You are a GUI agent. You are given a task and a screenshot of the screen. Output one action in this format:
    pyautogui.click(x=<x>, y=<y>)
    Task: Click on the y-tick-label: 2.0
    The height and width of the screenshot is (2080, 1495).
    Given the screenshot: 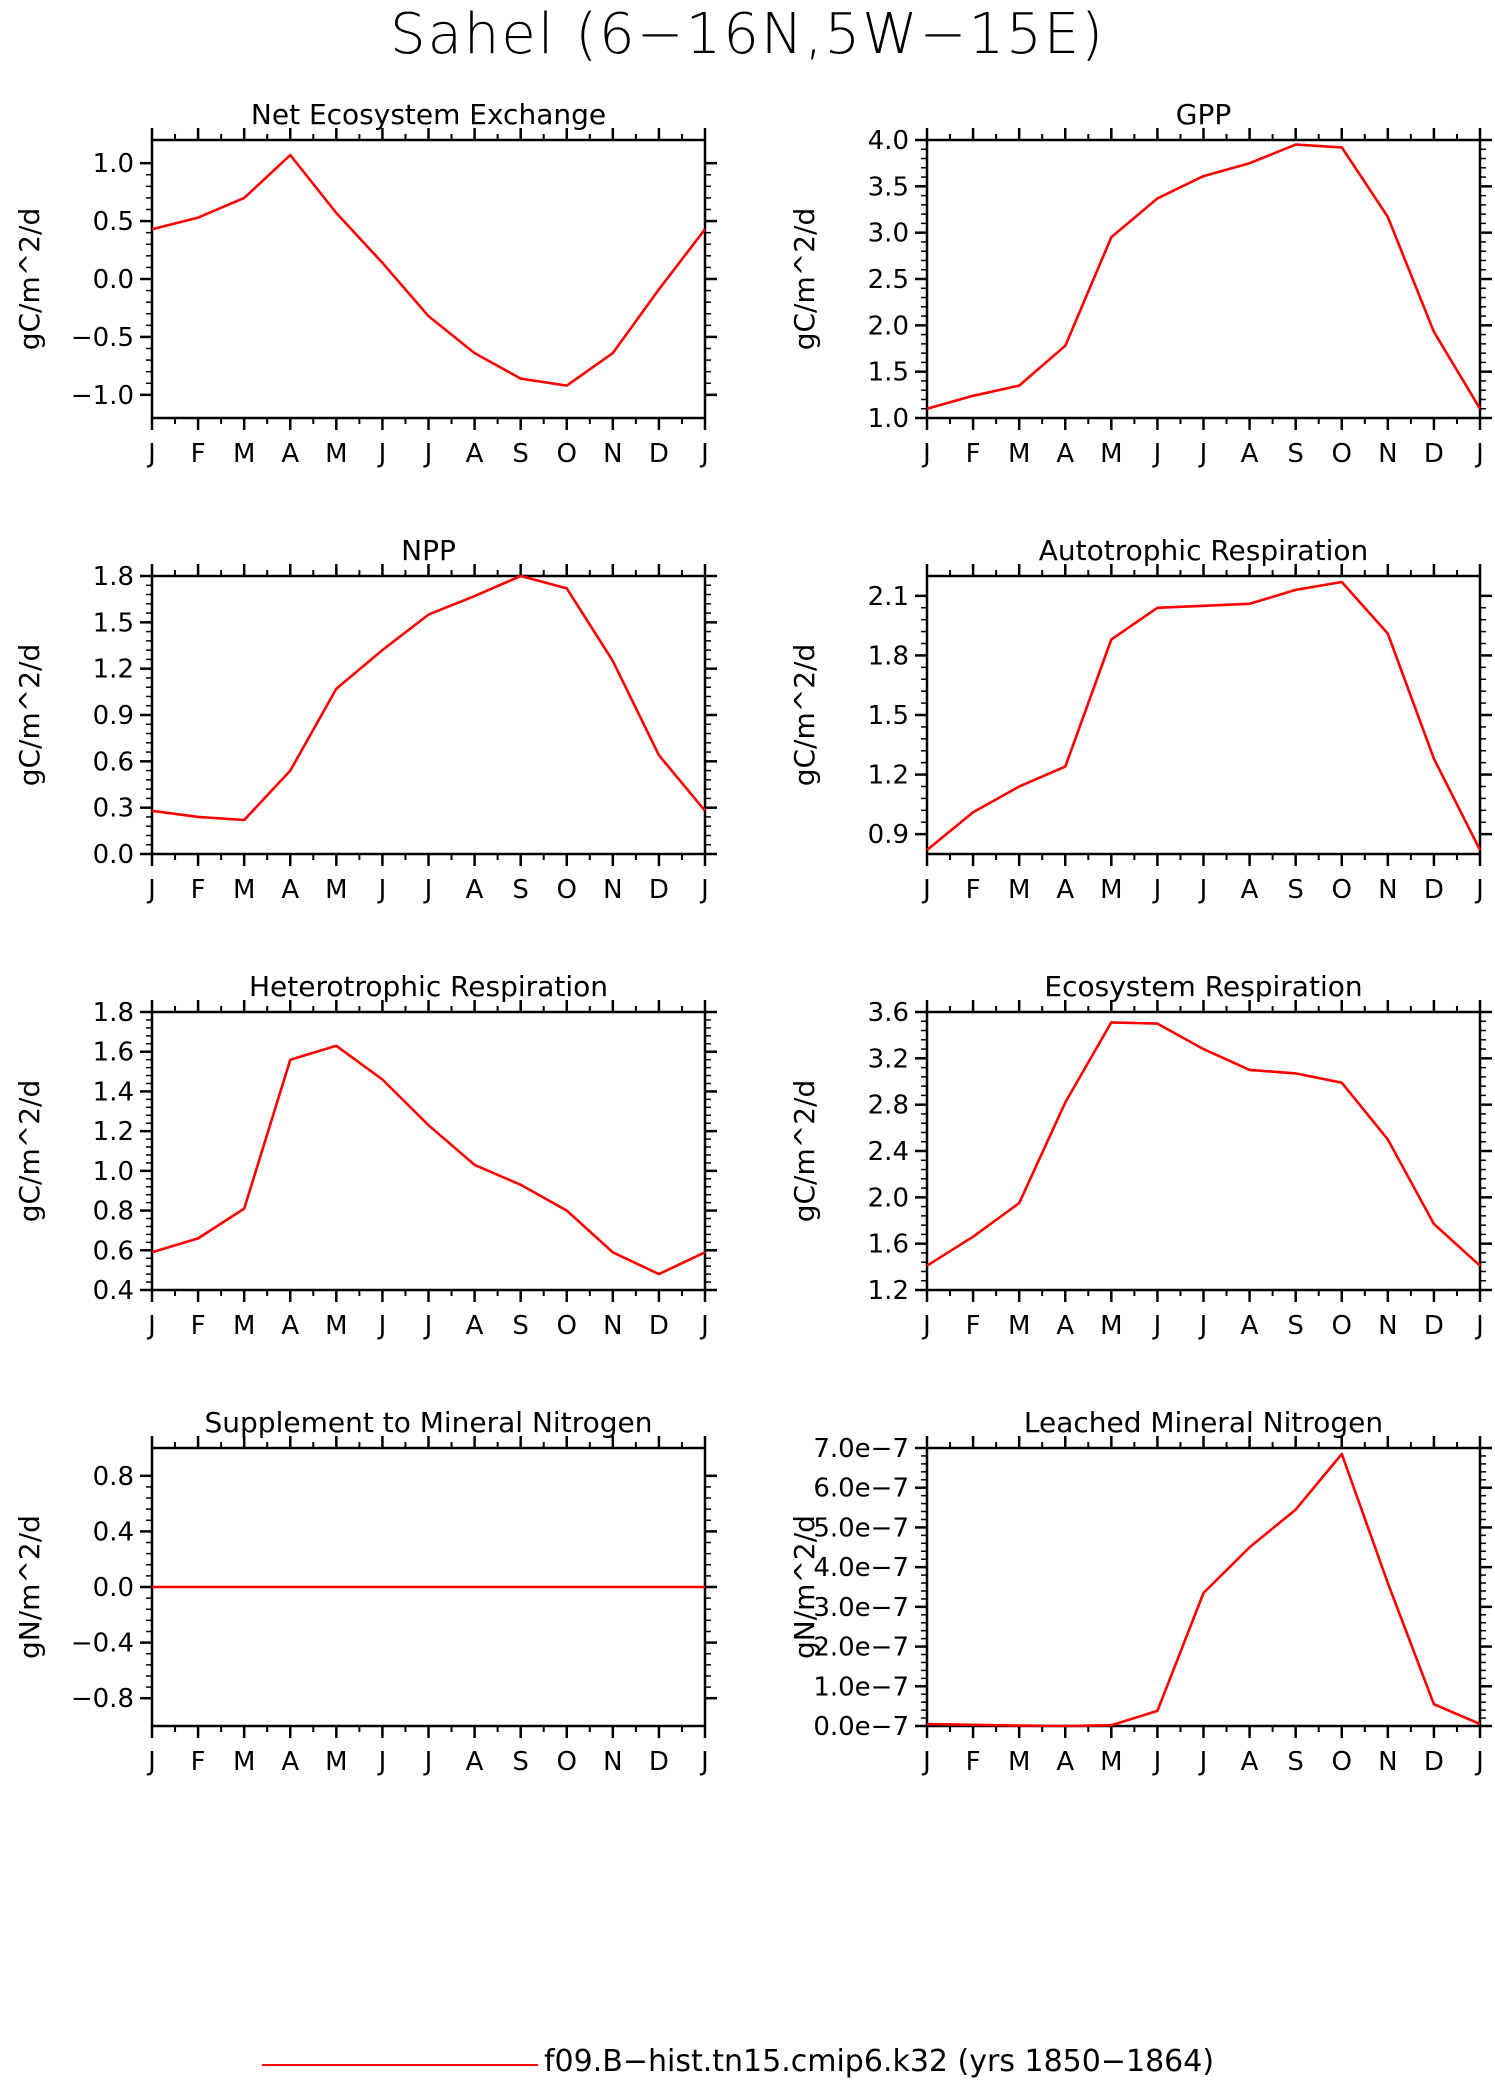 What is the action you would take?
    pyautogui.click(x=888, y=1198)
    